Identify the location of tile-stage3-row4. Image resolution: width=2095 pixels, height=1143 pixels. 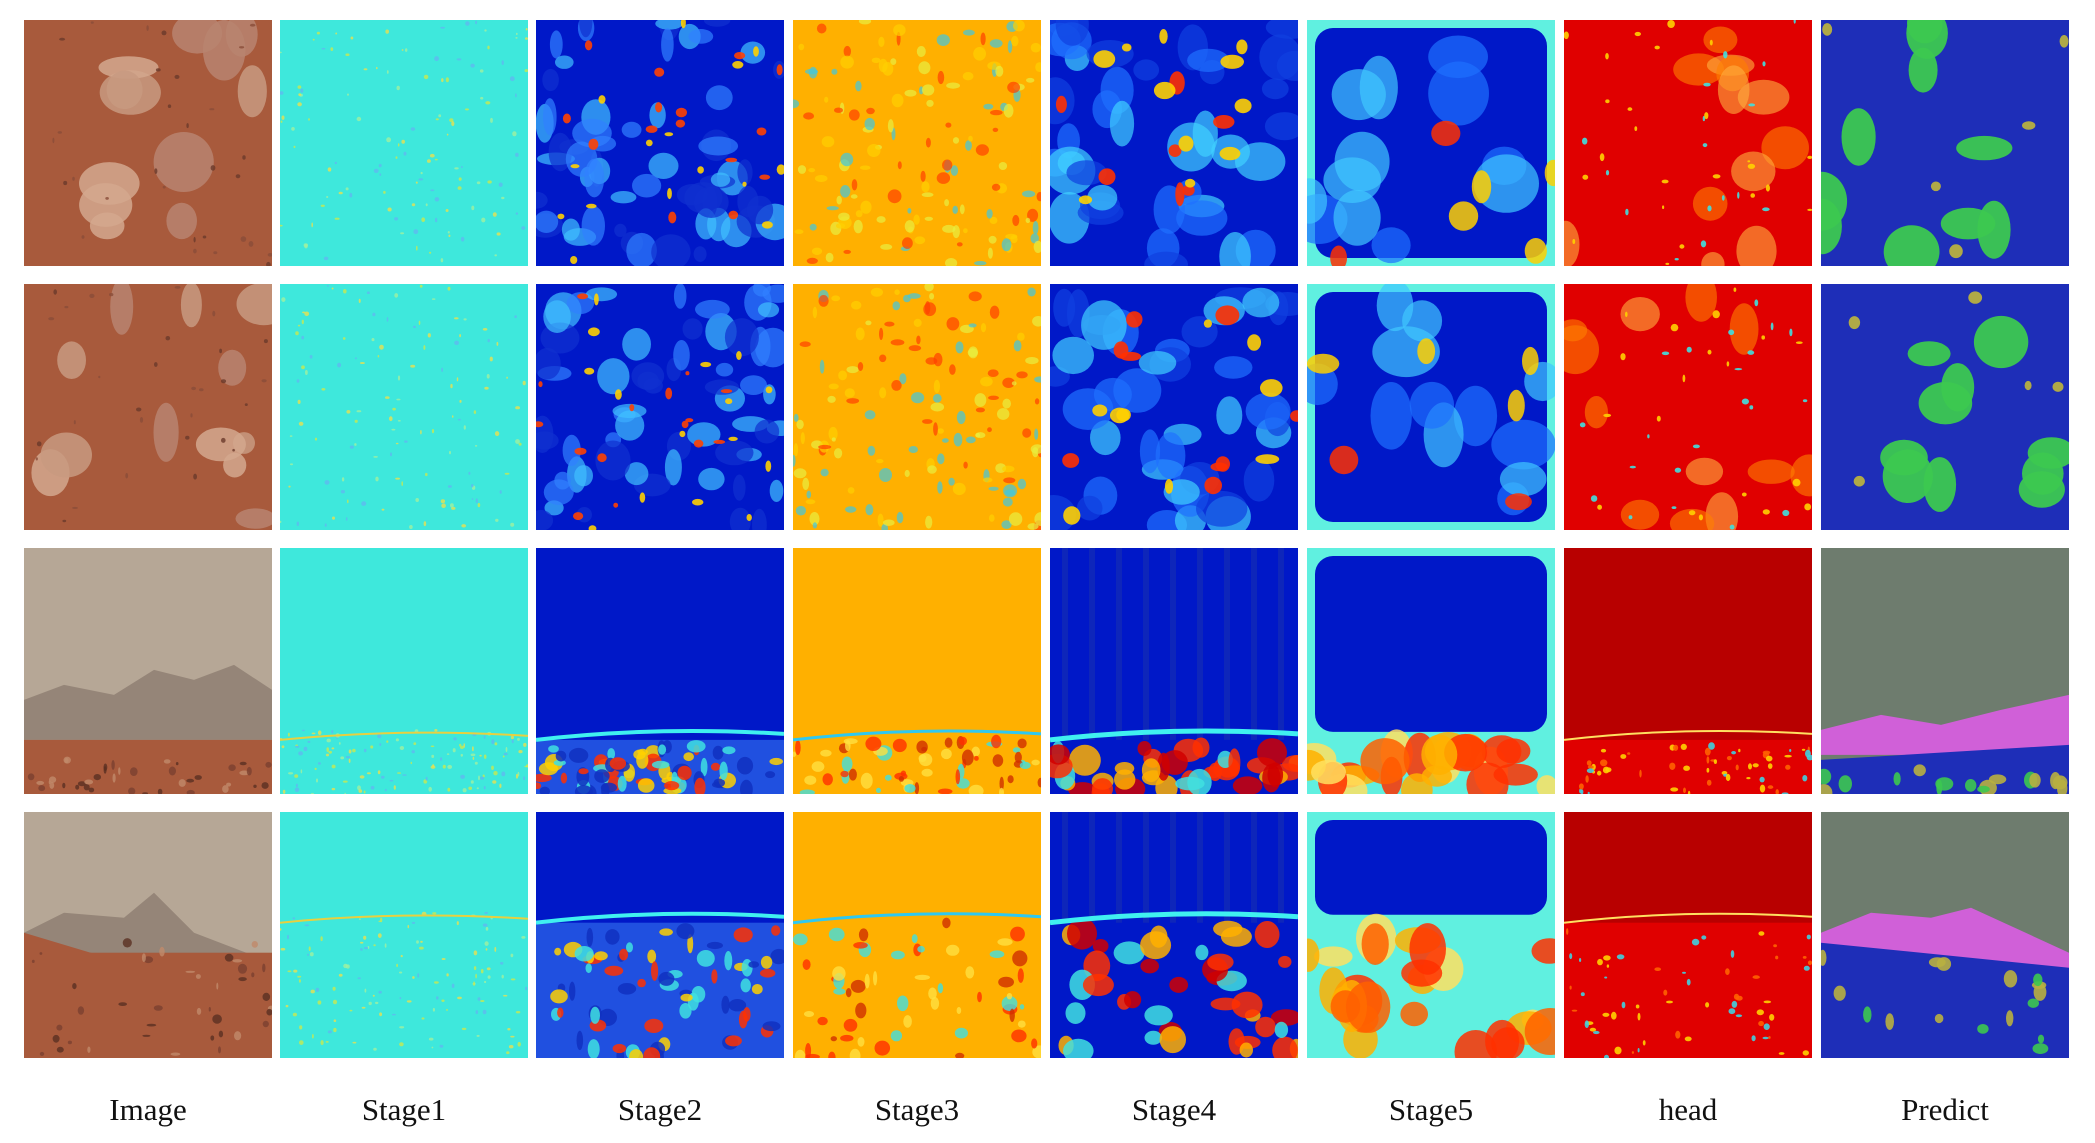
(917, 935).